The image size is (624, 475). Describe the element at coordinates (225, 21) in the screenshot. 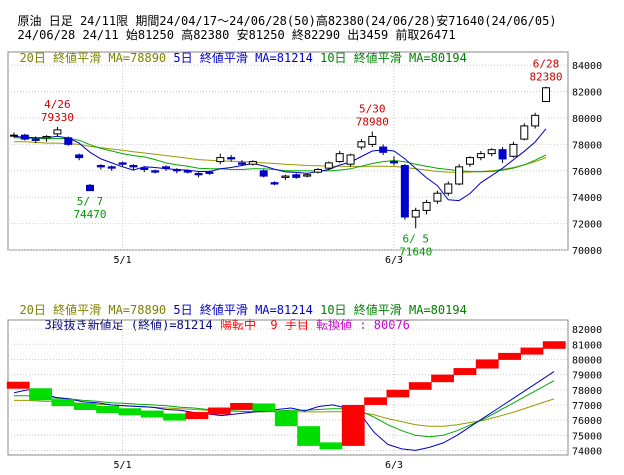

I see `period-range: 期間24/04/17～24/06/28(50)` at that location.